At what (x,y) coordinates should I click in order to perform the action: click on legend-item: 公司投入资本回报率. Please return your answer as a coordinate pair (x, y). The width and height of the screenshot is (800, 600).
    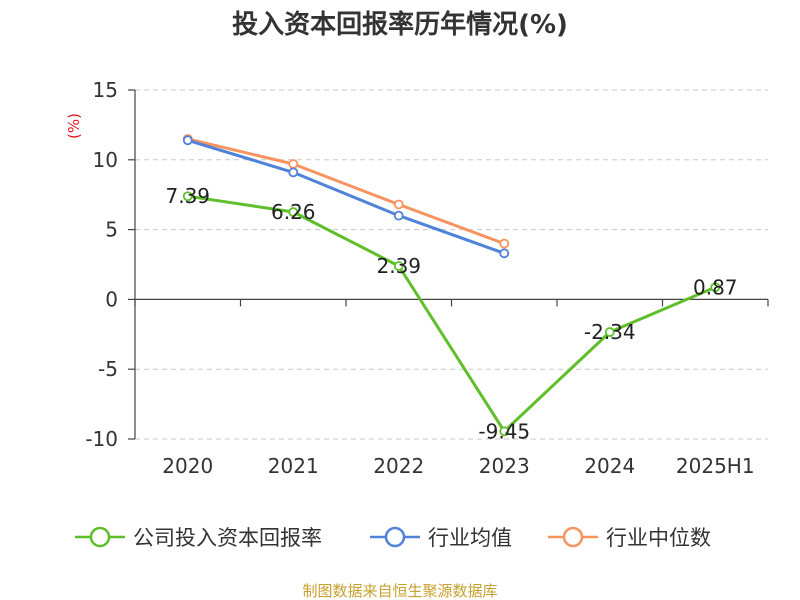
    Looking at the image, I should click on (198, 538).